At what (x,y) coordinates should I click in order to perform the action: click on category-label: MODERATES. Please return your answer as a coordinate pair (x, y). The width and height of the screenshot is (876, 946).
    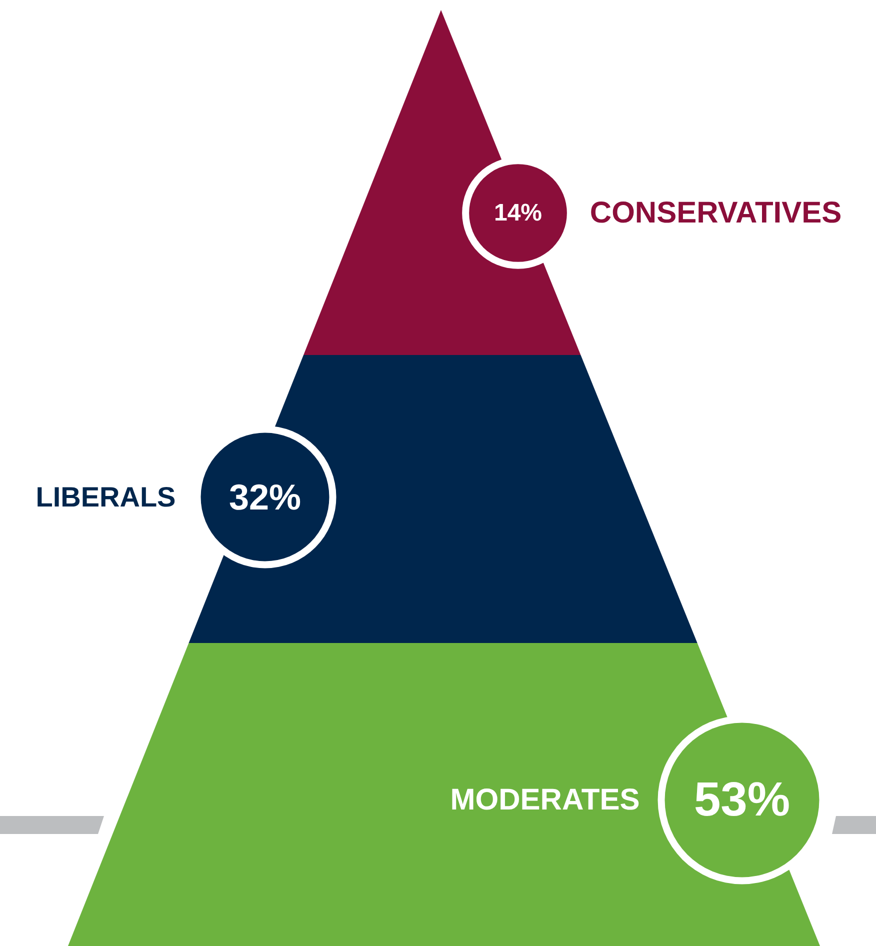
    Looking at the image, I should click on (545, 800).